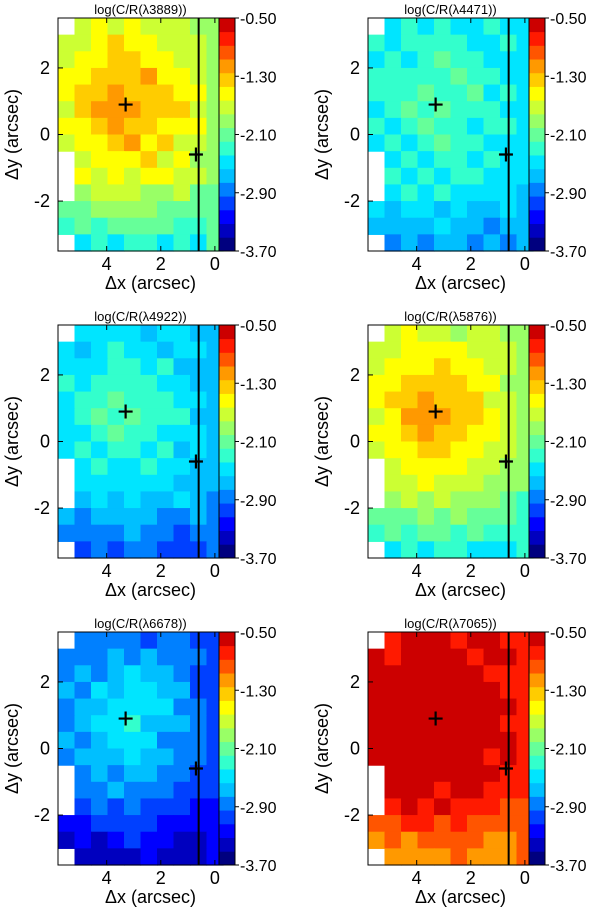 This screenshot has width=600, height=918. I want to click on colorbar-tick-label: -1.30, so click(258, 384).